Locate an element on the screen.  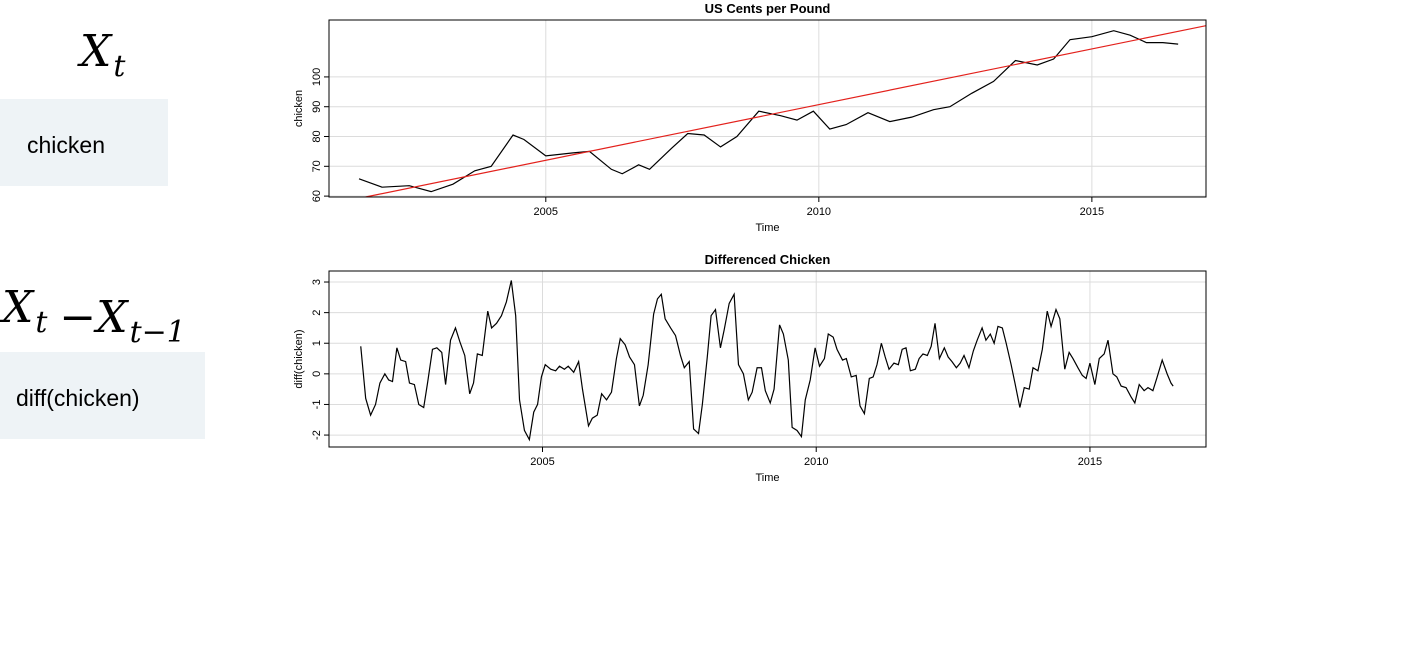
formula-text: Xt is located at coordinates (101, 55).